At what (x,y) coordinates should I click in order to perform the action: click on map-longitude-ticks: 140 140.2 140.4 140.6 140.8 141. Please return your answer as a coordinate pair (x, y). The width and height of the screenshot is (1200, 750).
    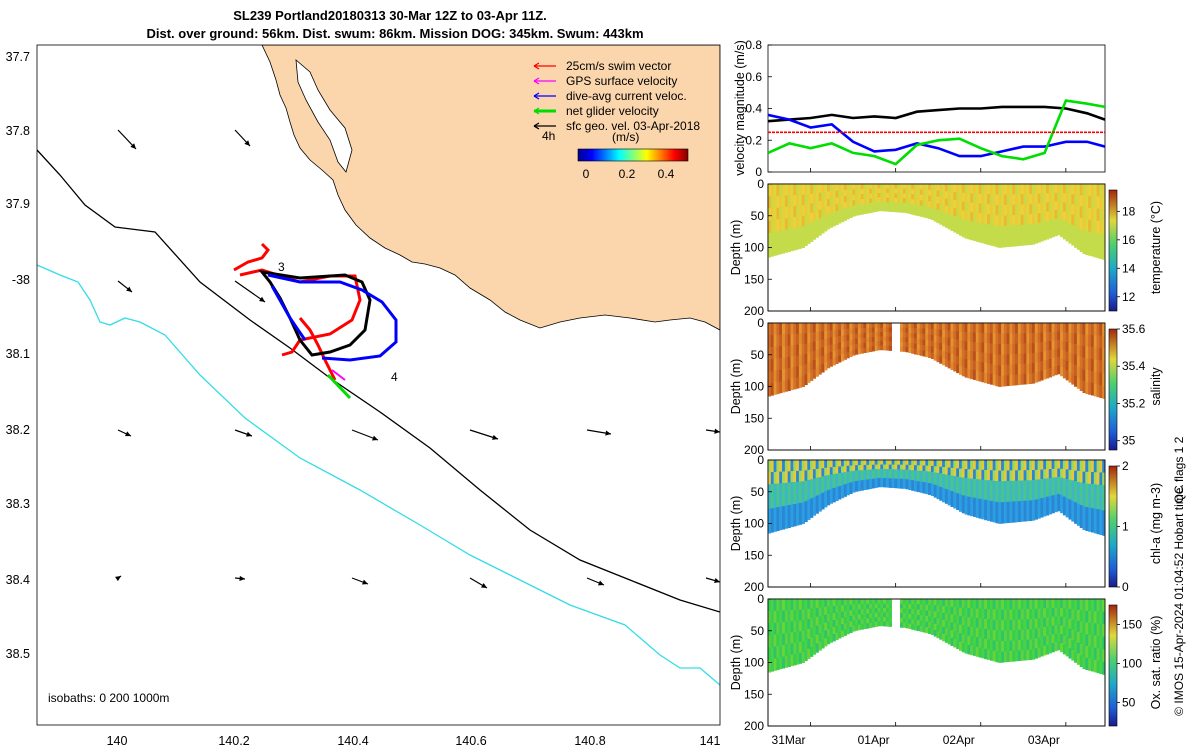
    Looking at the image, I should click on (414, 741).